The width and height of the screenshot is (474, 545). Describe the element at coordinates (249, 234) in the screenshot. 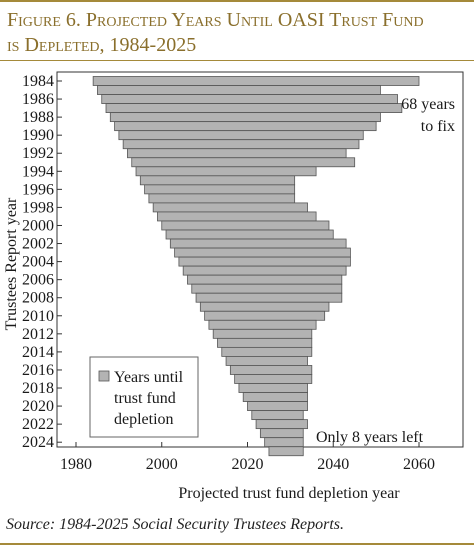

I see `bar-2001` at that location.